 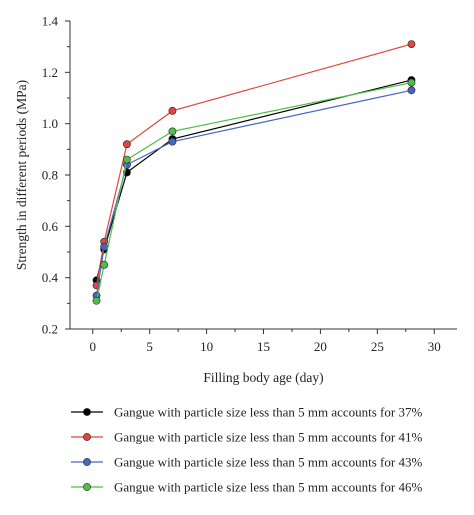 What do you see at coordinates (93, 346) in the screenshot?
I see `x-tick-label: 0` at bounding box center [93, 346].